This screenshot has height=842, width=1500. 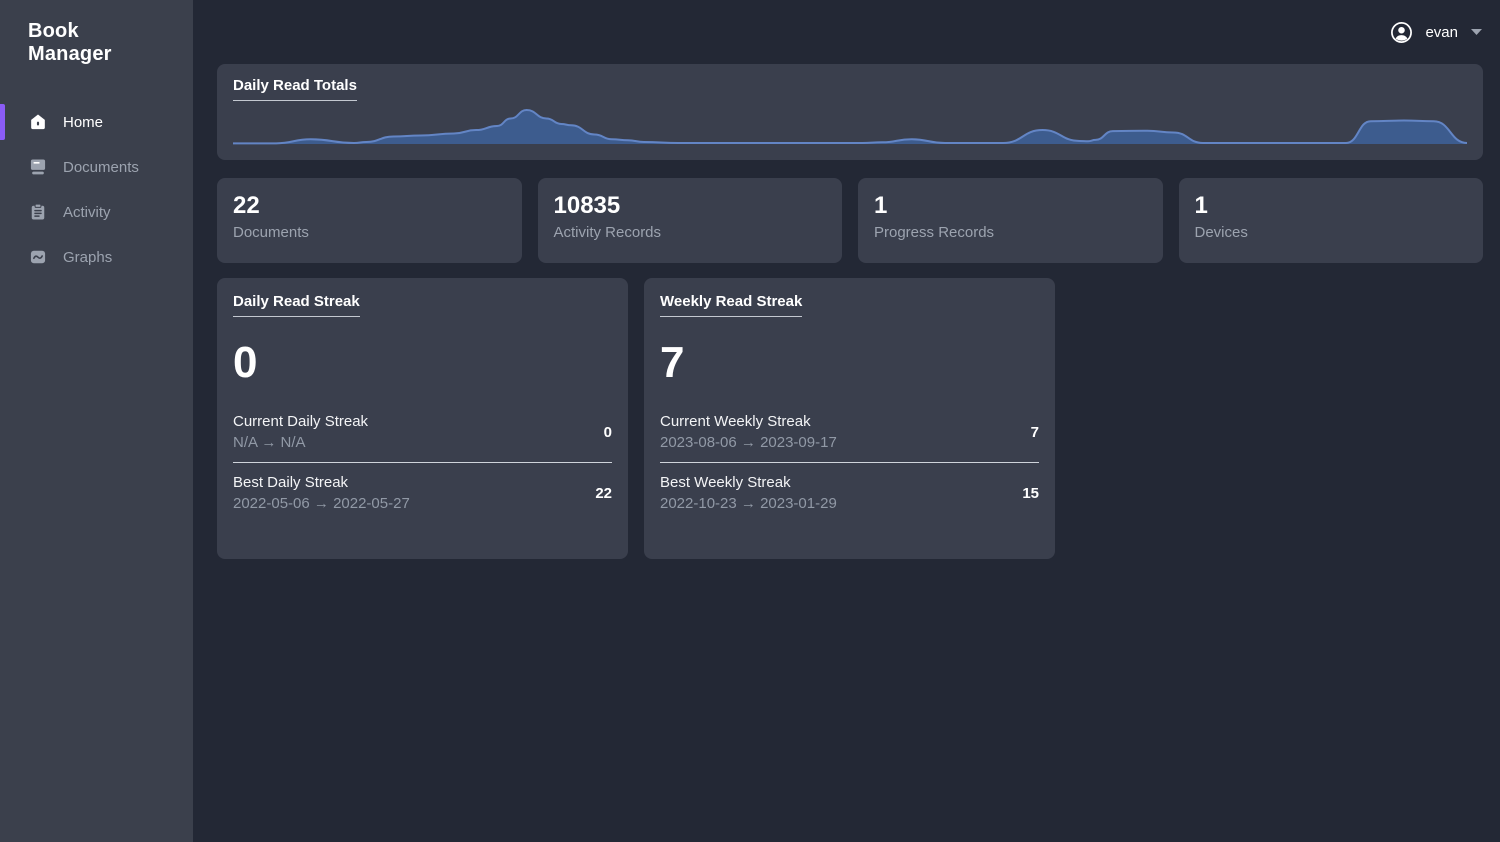 What do you see at coordinates (603, 493) in the screenshot?
I see `streak-row-value: 22` at bounding box center [603, 493].